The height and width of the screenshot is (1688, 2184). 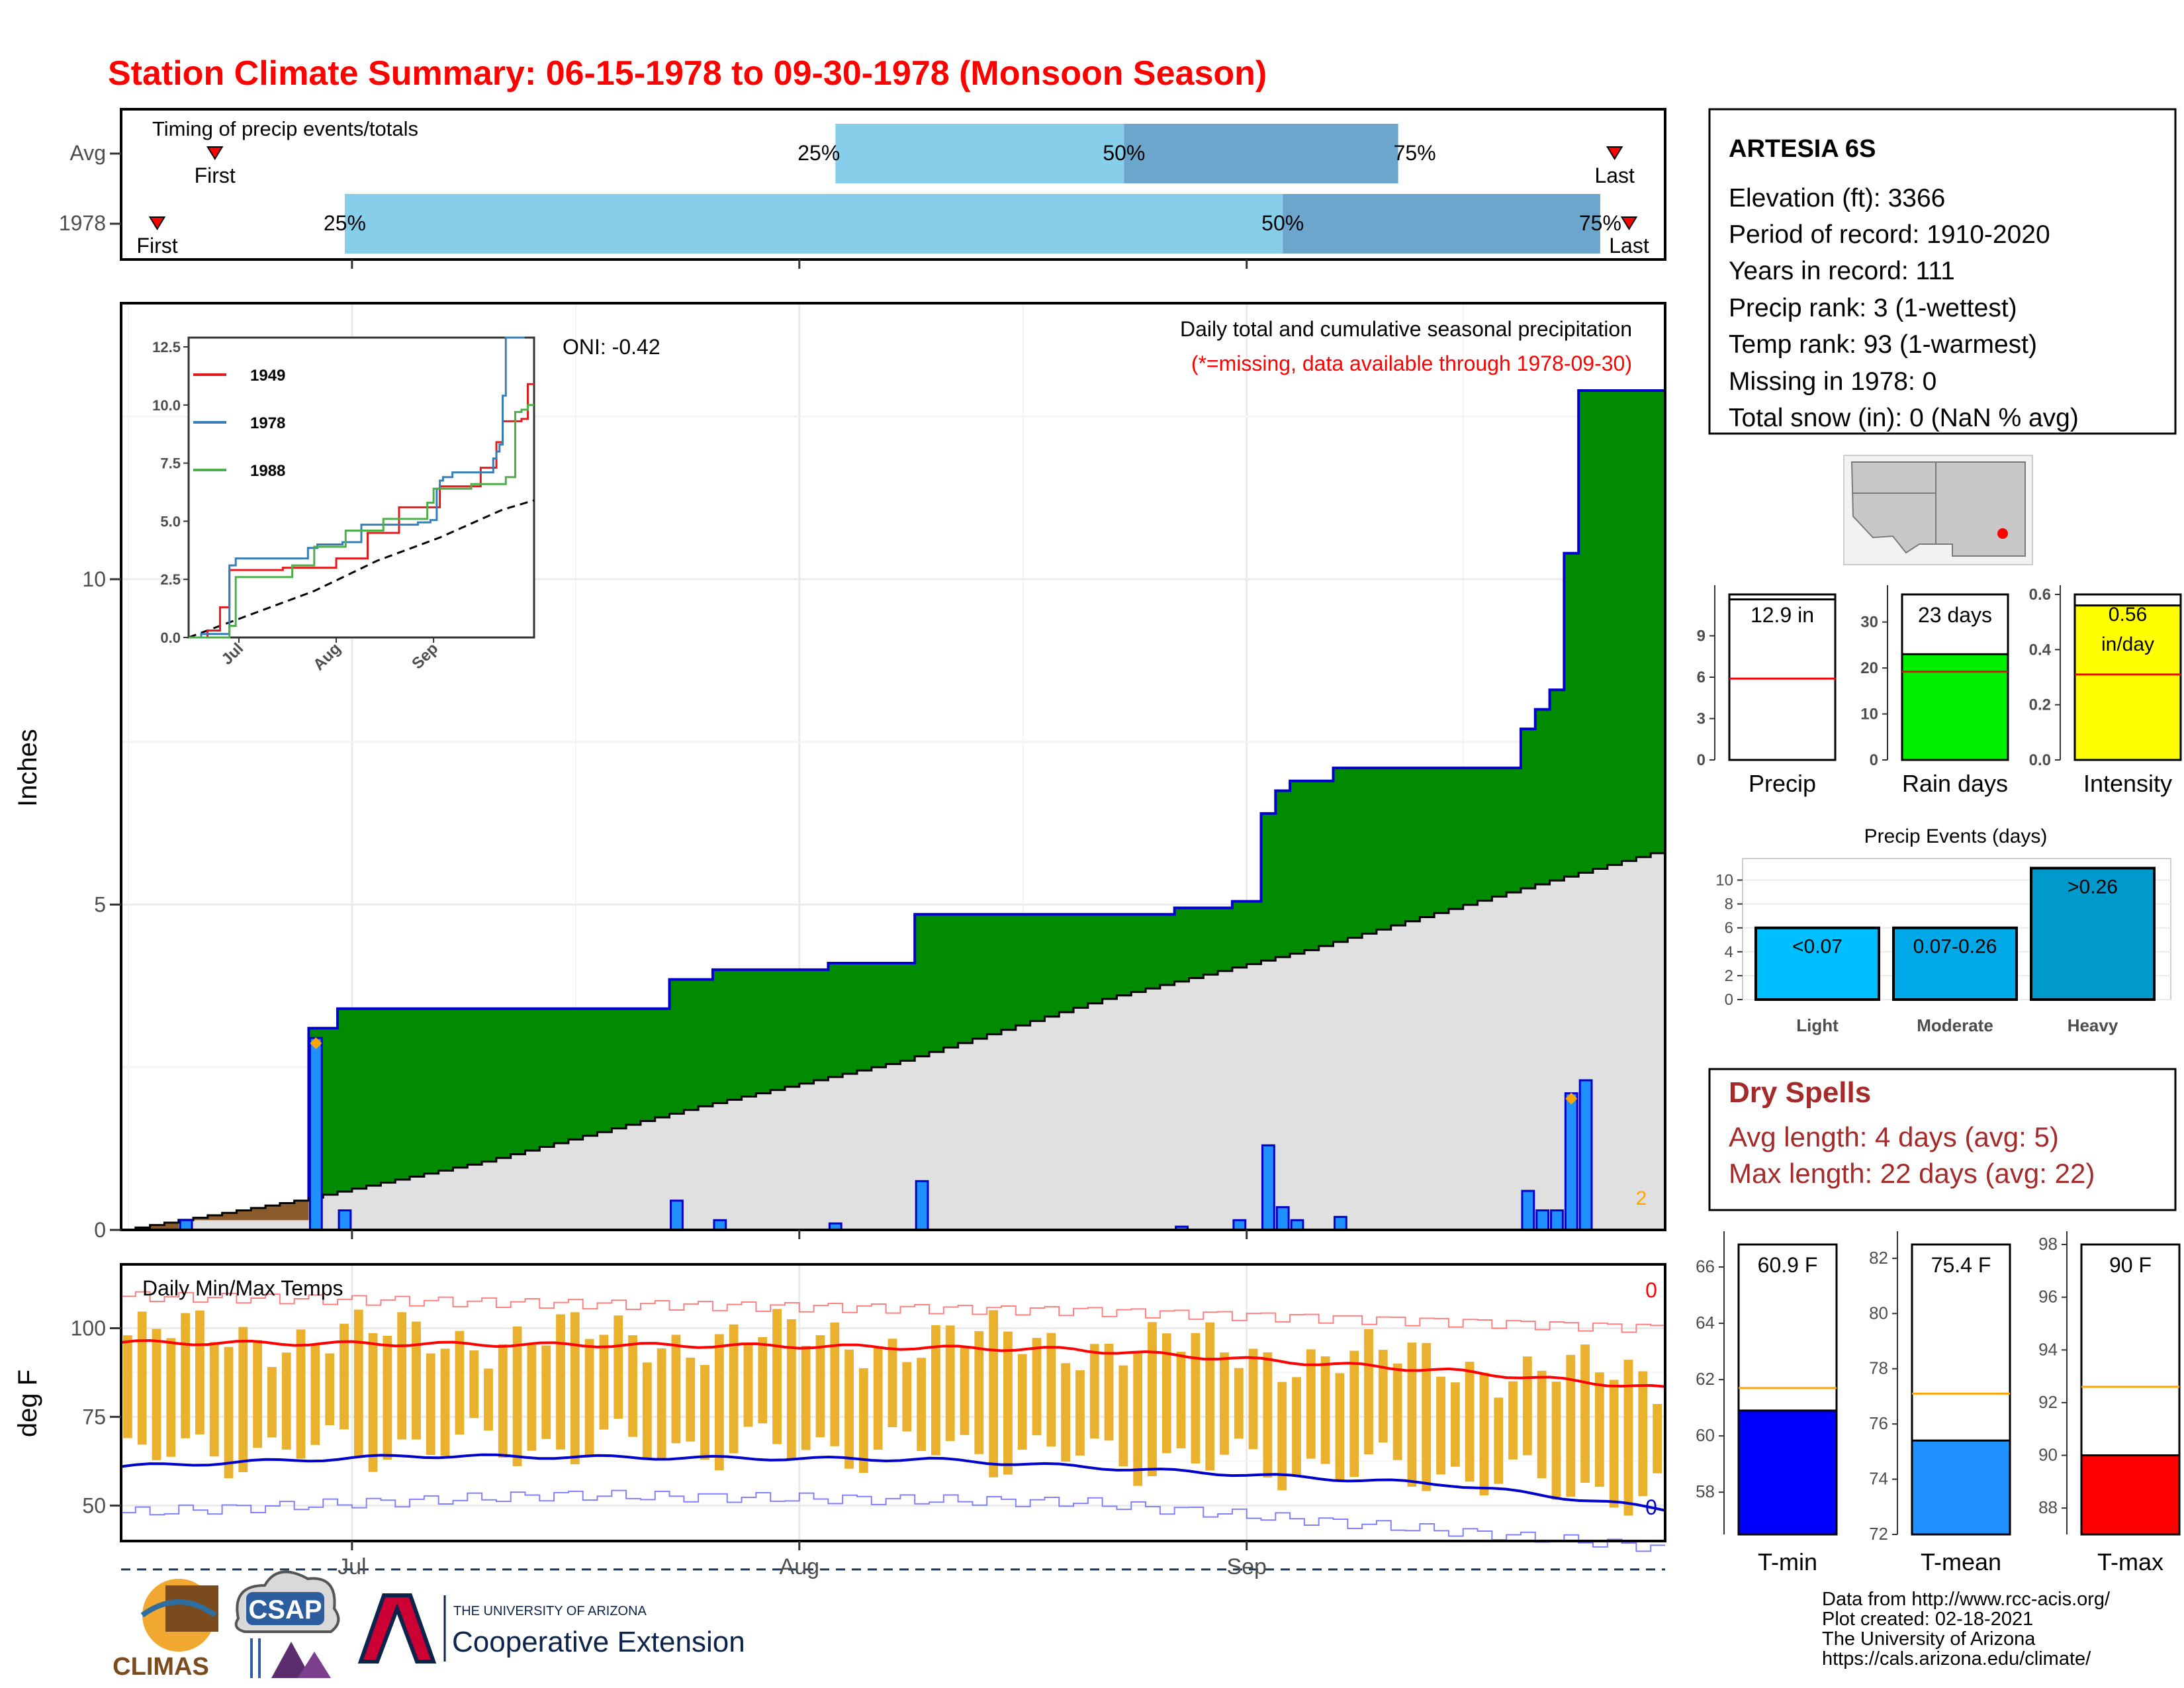 I want to click on timing-Avg-q75-label: 75%, so click(x=1415, y=153).